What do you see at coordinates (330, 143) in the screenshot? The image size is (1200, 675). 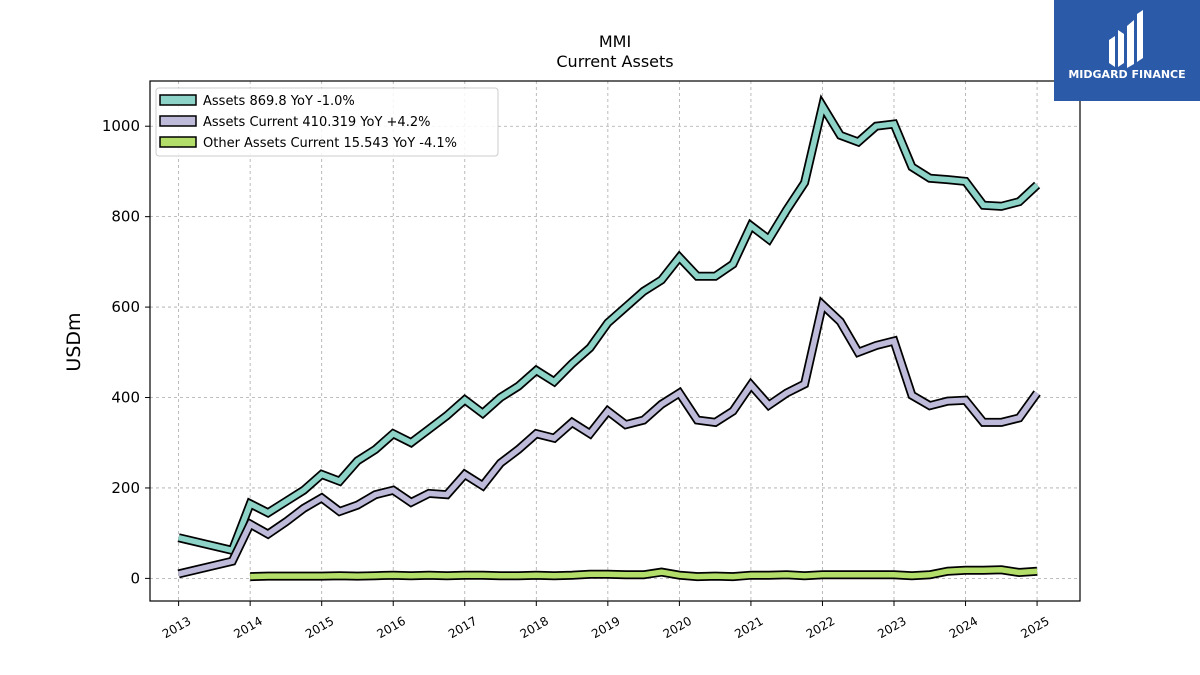 I see `legend-entry: Other Assets Current 15.543 YoY -4.1%` at bounding box center [330, 143].